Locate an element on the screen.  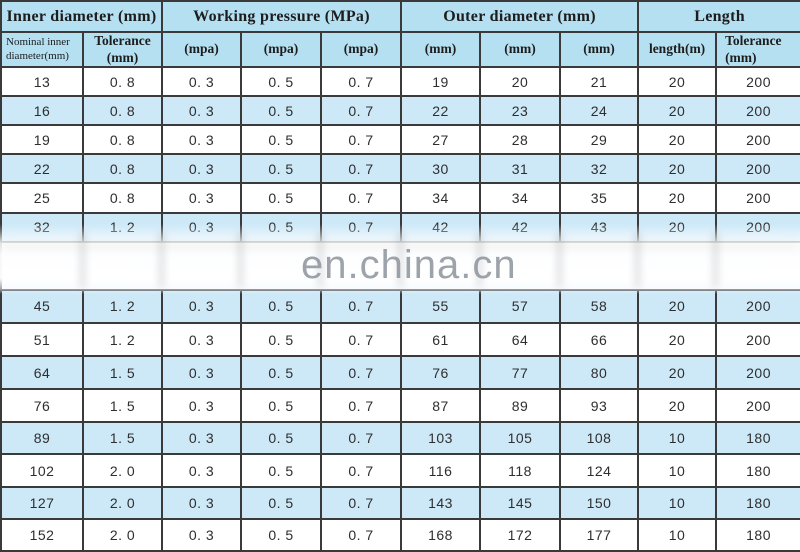
cell: 77 is located at coordinates (520, 373).